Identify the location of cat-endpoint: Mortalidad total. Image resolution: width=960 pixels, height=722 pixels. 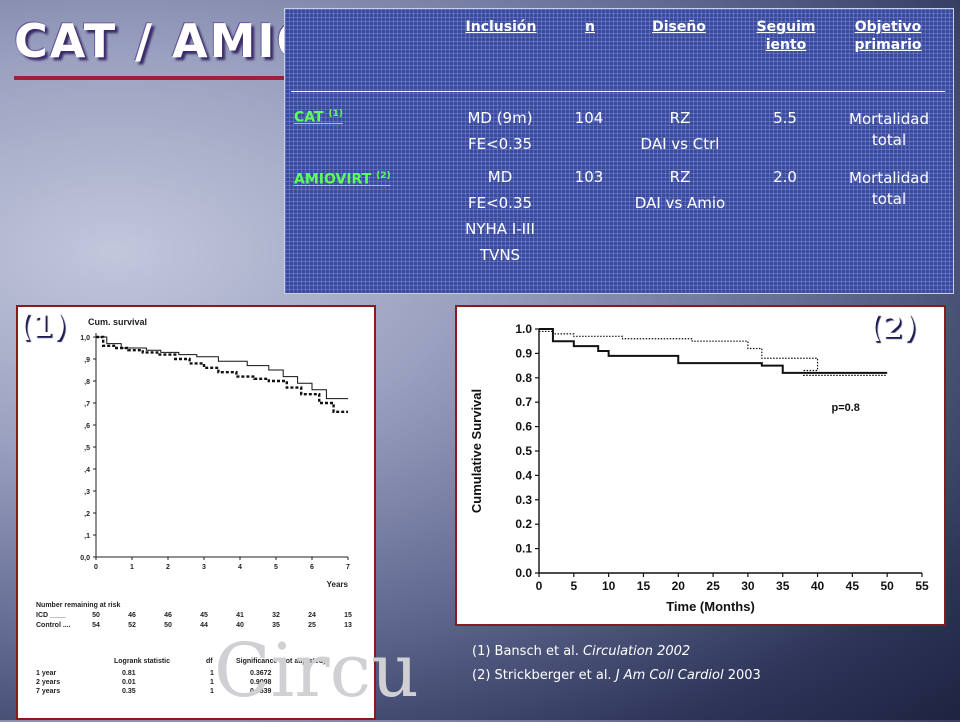
(889, 129).